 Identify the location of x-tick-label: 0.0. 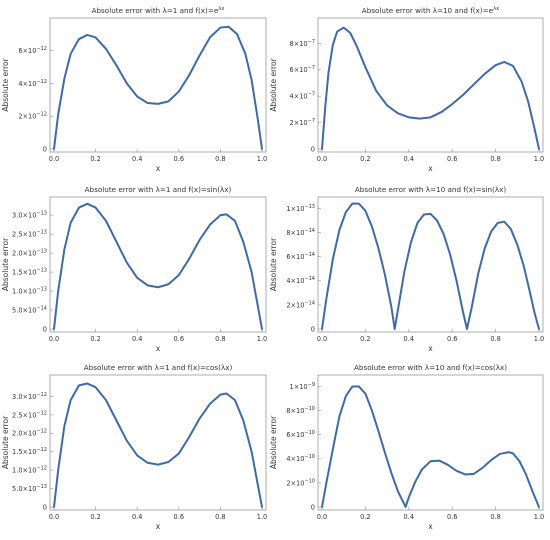
(322, 159).